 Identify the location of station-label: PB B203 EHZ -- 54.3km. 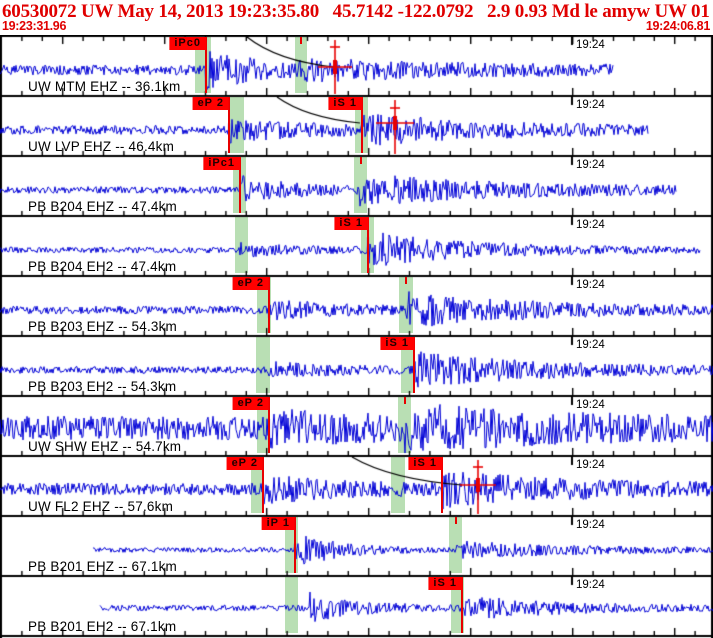
(103, 326).